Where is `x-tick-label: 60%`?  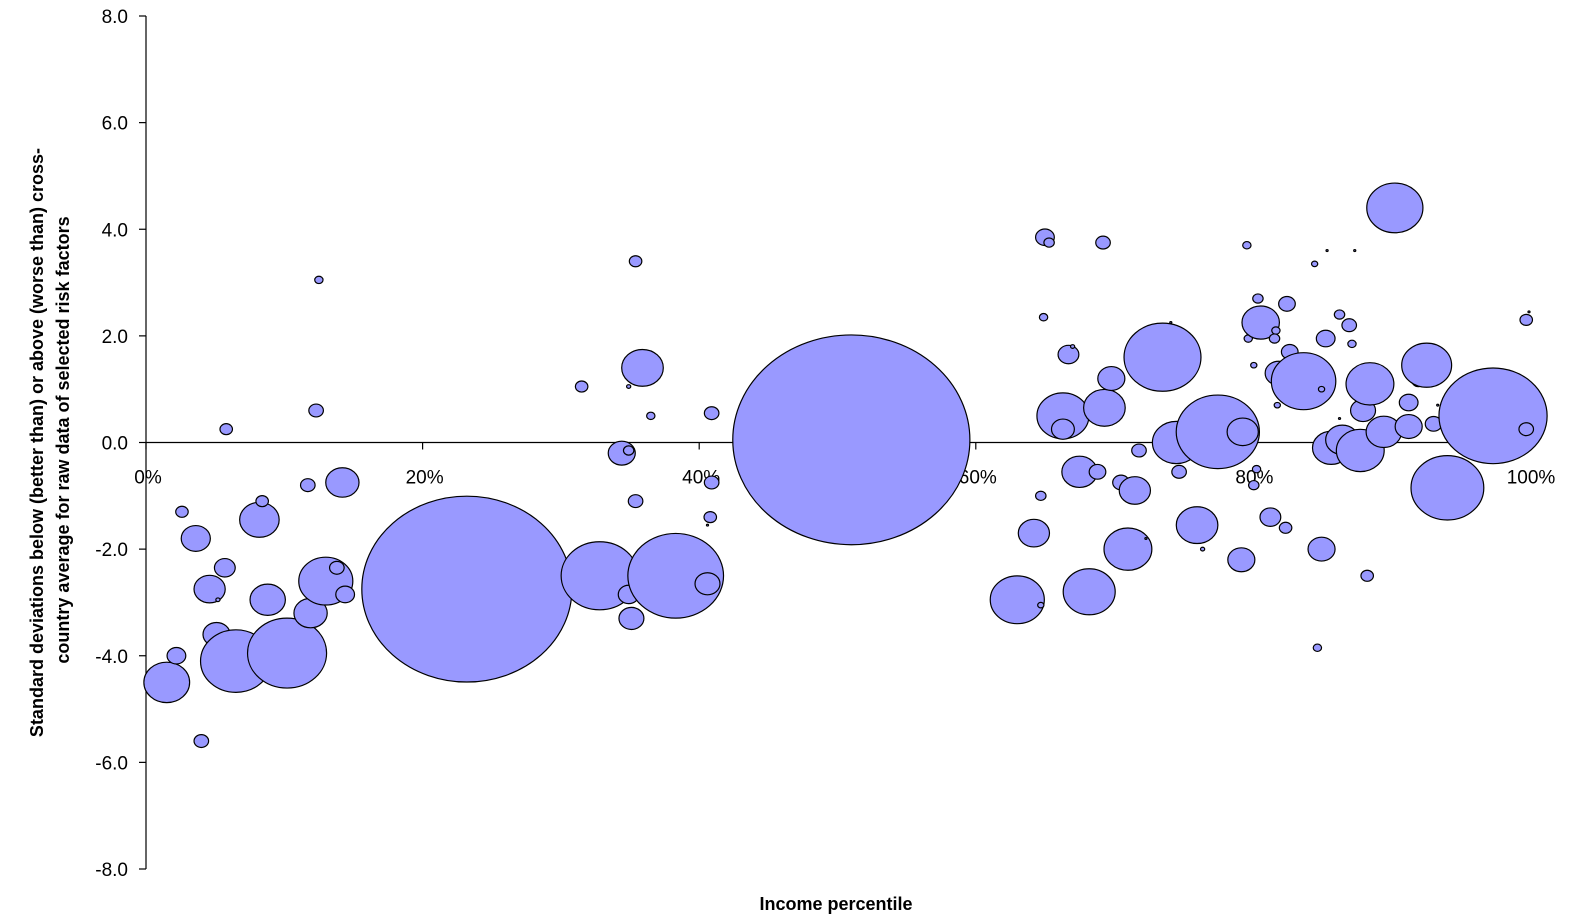 x-tick-label: 60% is located at coordinates (978, 478).